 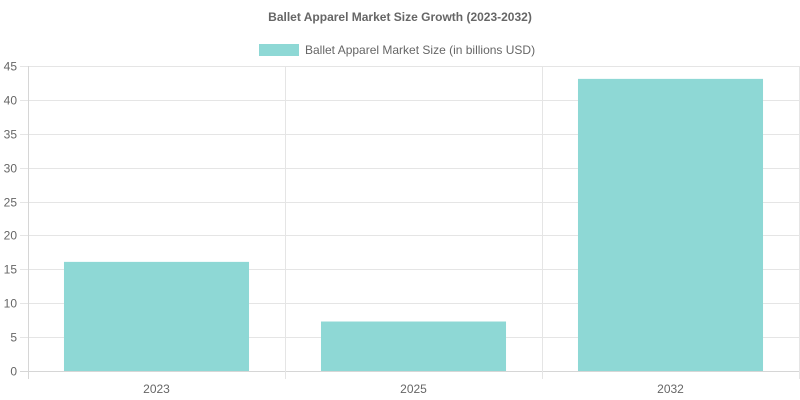 What do you see at coordinates (13, 372) in the screenshot?
I see `y-tick-label: 0` at bounding box center [13, 372].